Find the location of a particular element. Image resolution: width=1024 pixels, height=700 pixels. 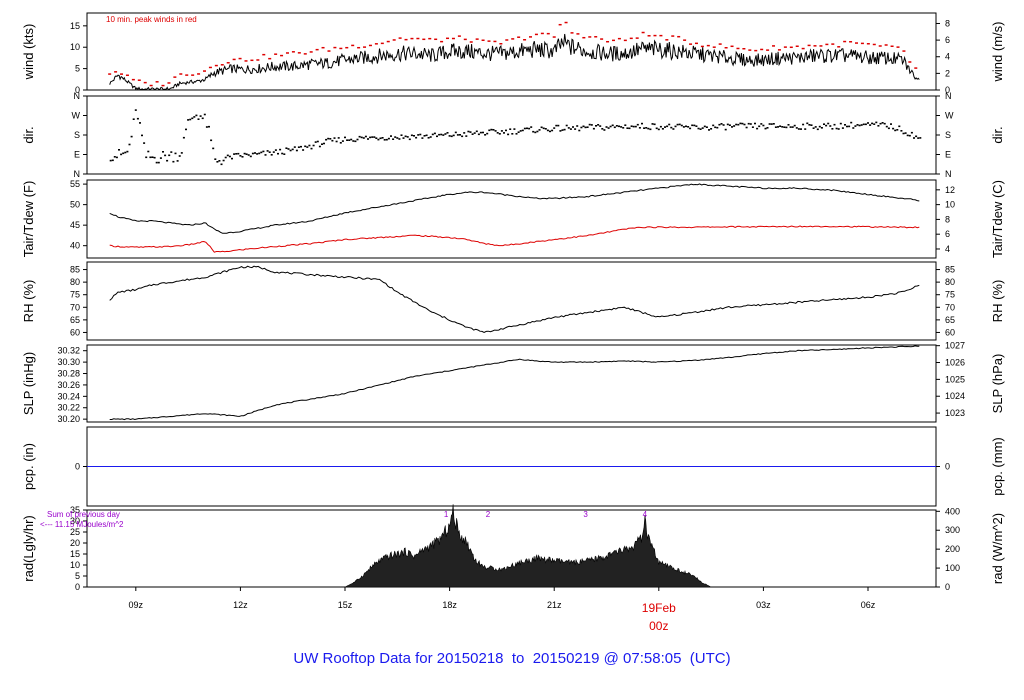

footer-tz: (UTC) is located at coordinates (710, 658).